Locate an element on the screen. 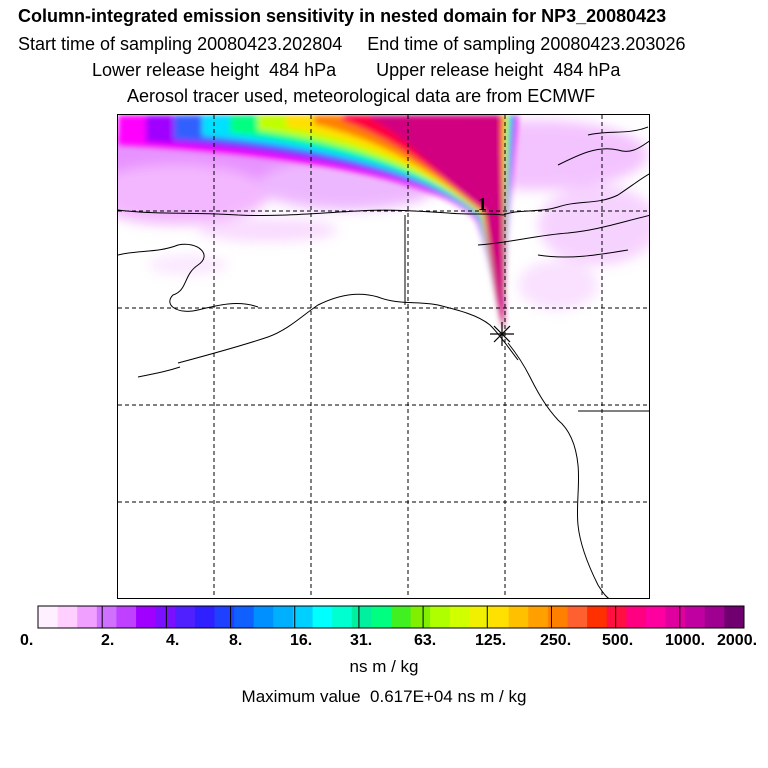 The image size is (768, 768). plume-band is located at coordinates (437, 222).